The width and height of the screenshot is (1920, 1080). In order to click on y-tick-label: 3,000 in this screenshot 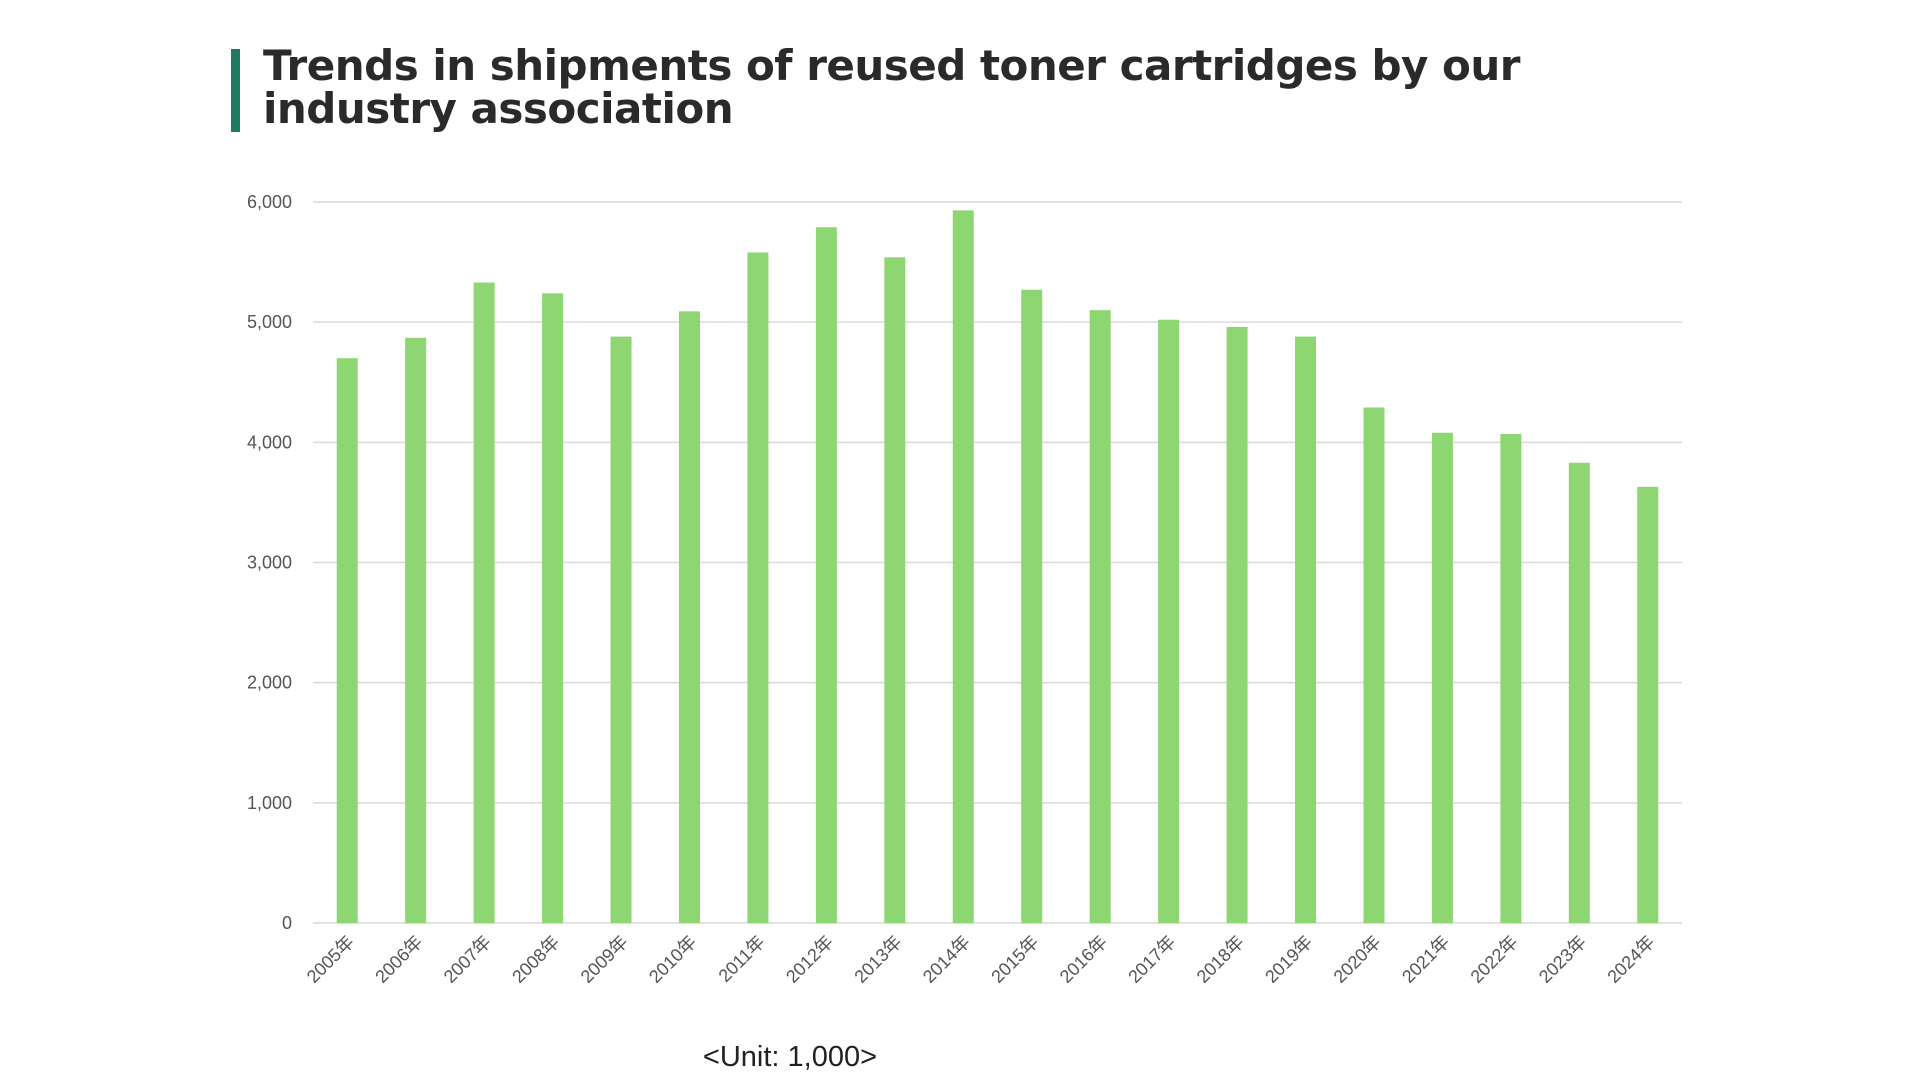, I will do `click(269, 563)`.